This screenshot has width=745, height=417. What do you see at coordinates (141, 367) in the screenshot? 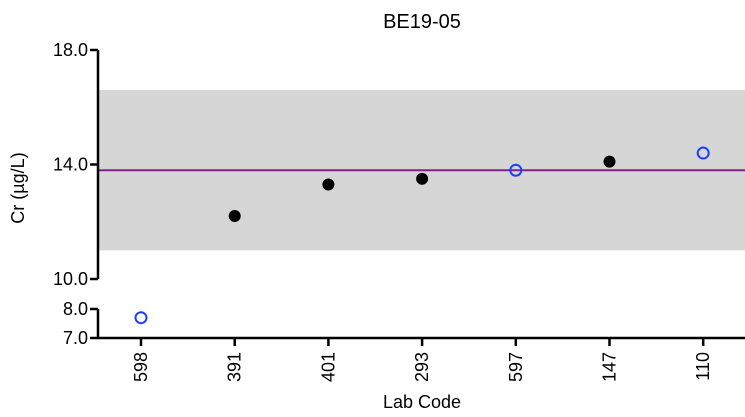
I see `x-tick-label: 598` at bounding box center [141, 367].